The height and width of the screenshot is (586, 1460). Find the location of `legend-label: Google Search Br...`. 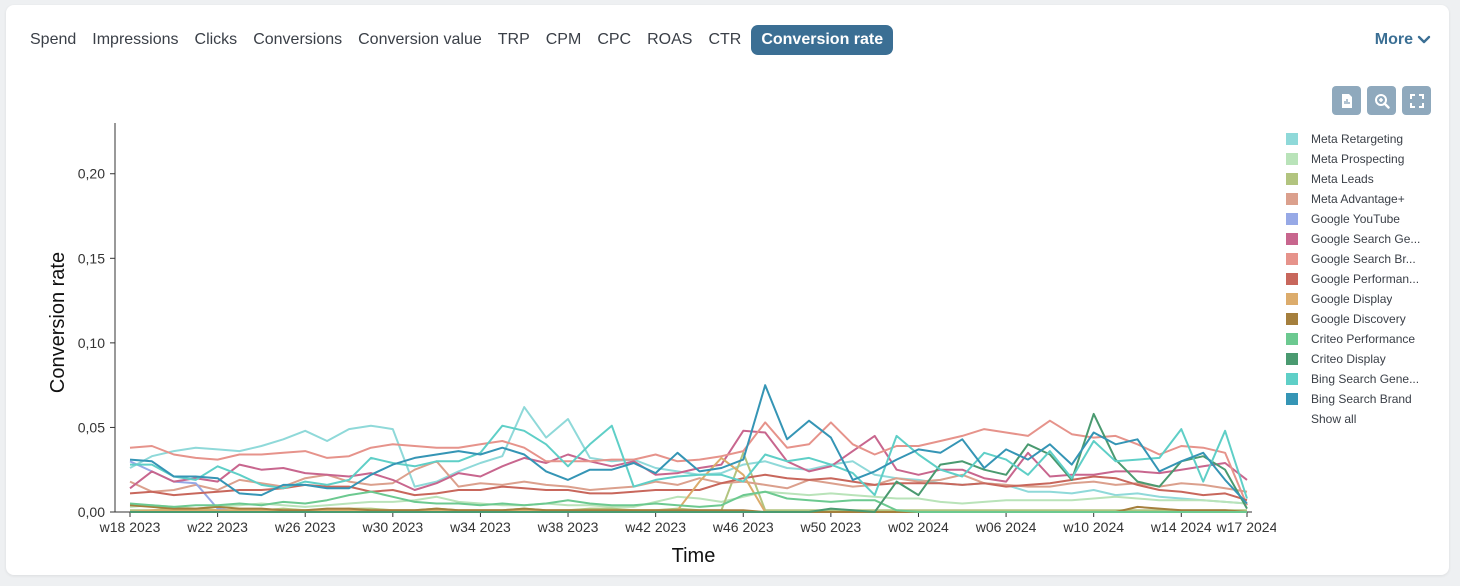

legend-label: Google Search Br... is located at coordinates (1363, 259).